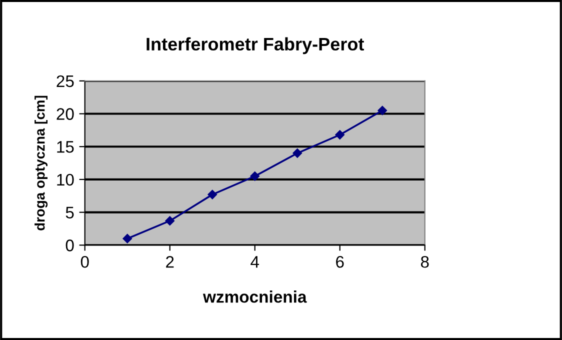  What do you see at coordinates (170, 262) in the screenshot?
I see `x-tick-label: 2` at bounding box center [170, 262].